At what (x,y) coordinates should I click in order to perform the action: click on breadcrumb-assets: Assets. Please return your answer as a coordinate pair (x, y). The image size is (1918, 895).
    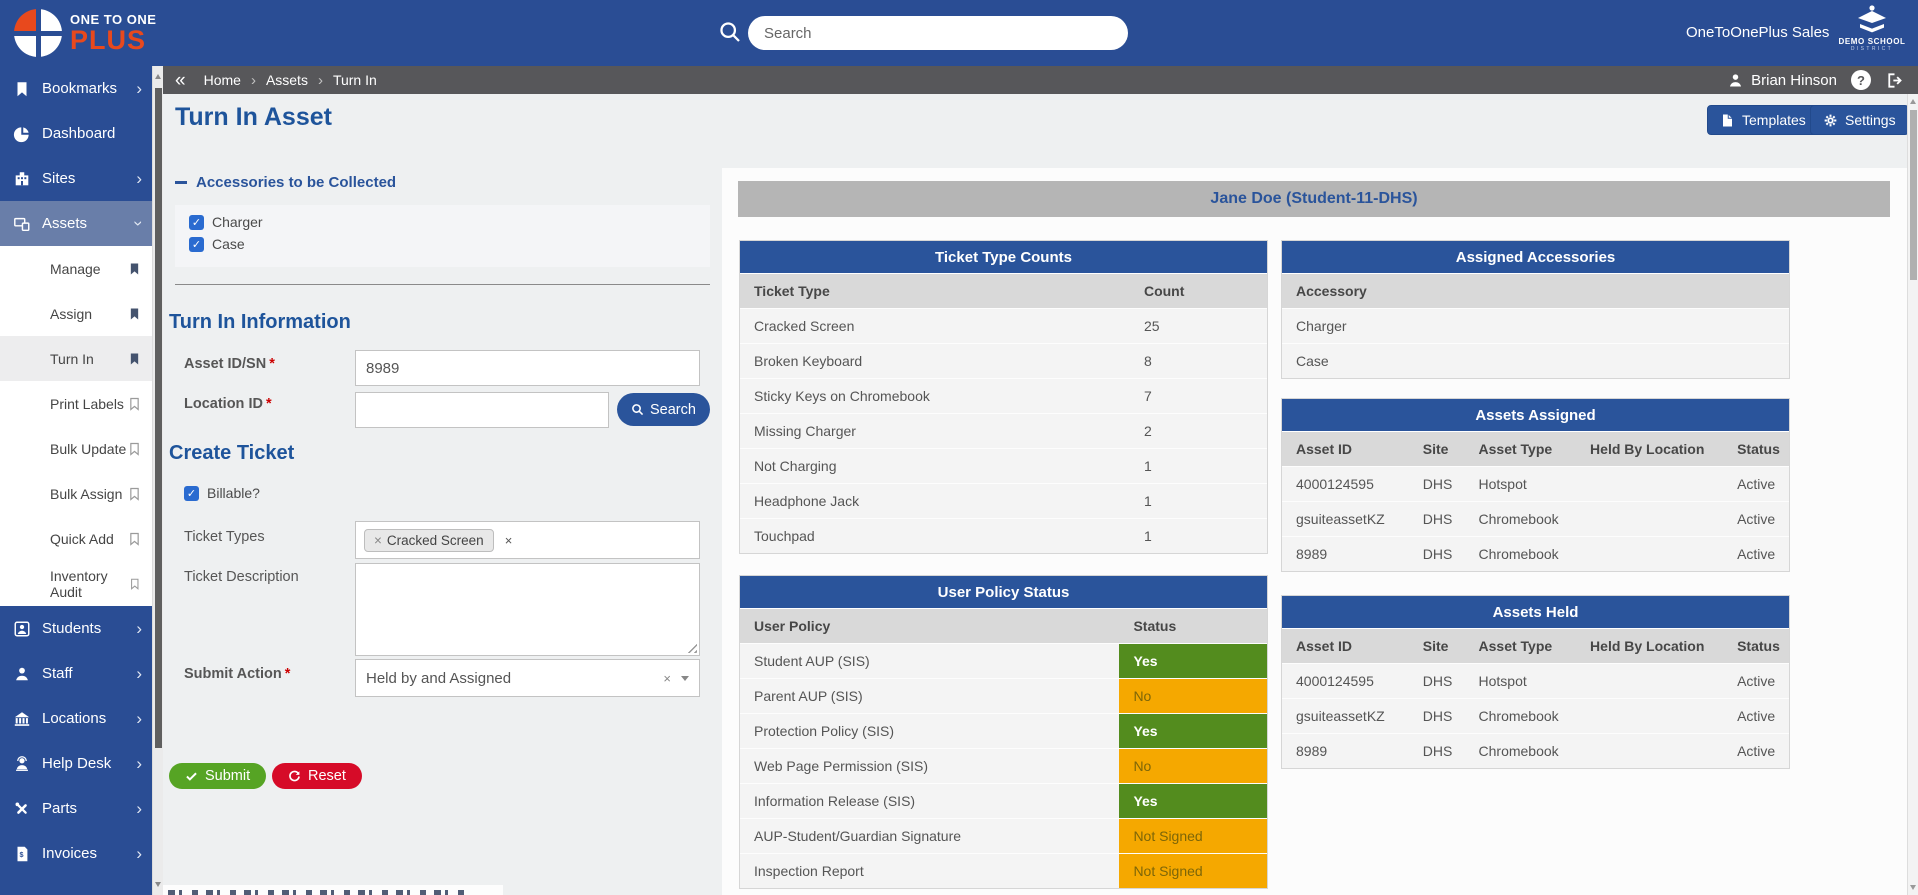
    Looking at the image, I should click on (286, 80).